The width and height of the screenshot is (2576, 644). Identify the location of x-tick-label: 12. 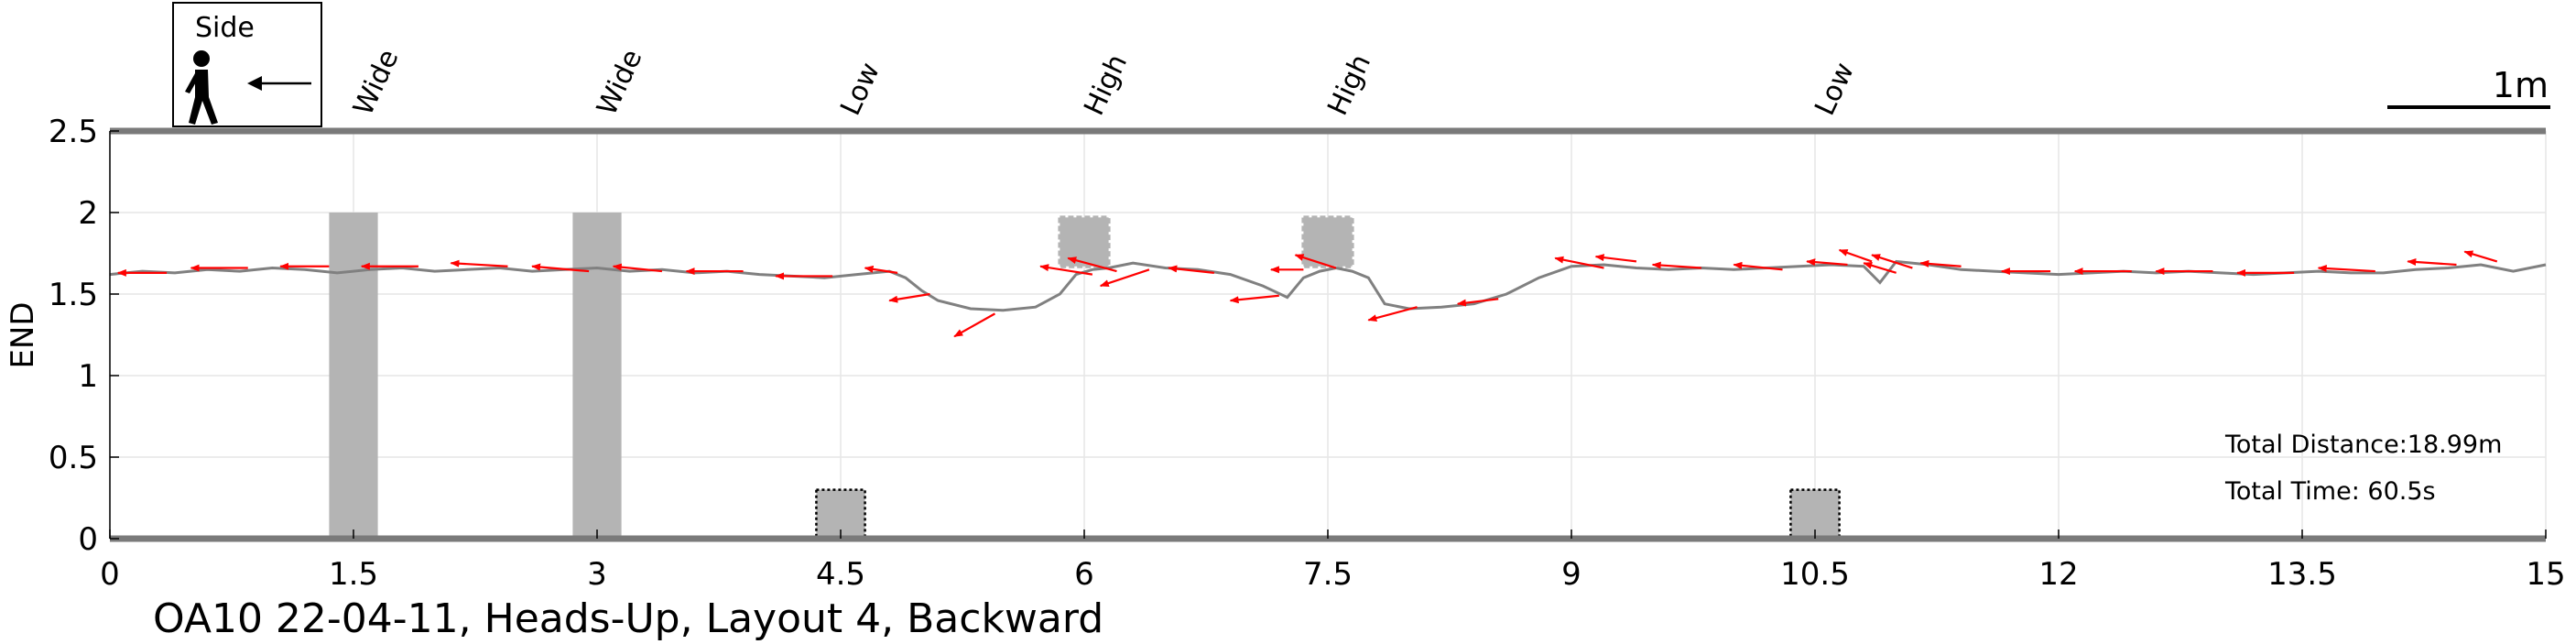
(2058, 574).